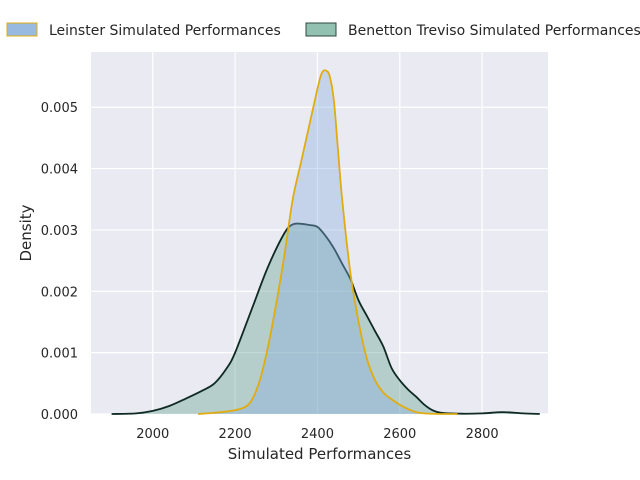  What do you see at coordinates (59, 108) in the screenshot?
I see `y-tick-label-0.005: 0.005` at bounding box center [59, 108].